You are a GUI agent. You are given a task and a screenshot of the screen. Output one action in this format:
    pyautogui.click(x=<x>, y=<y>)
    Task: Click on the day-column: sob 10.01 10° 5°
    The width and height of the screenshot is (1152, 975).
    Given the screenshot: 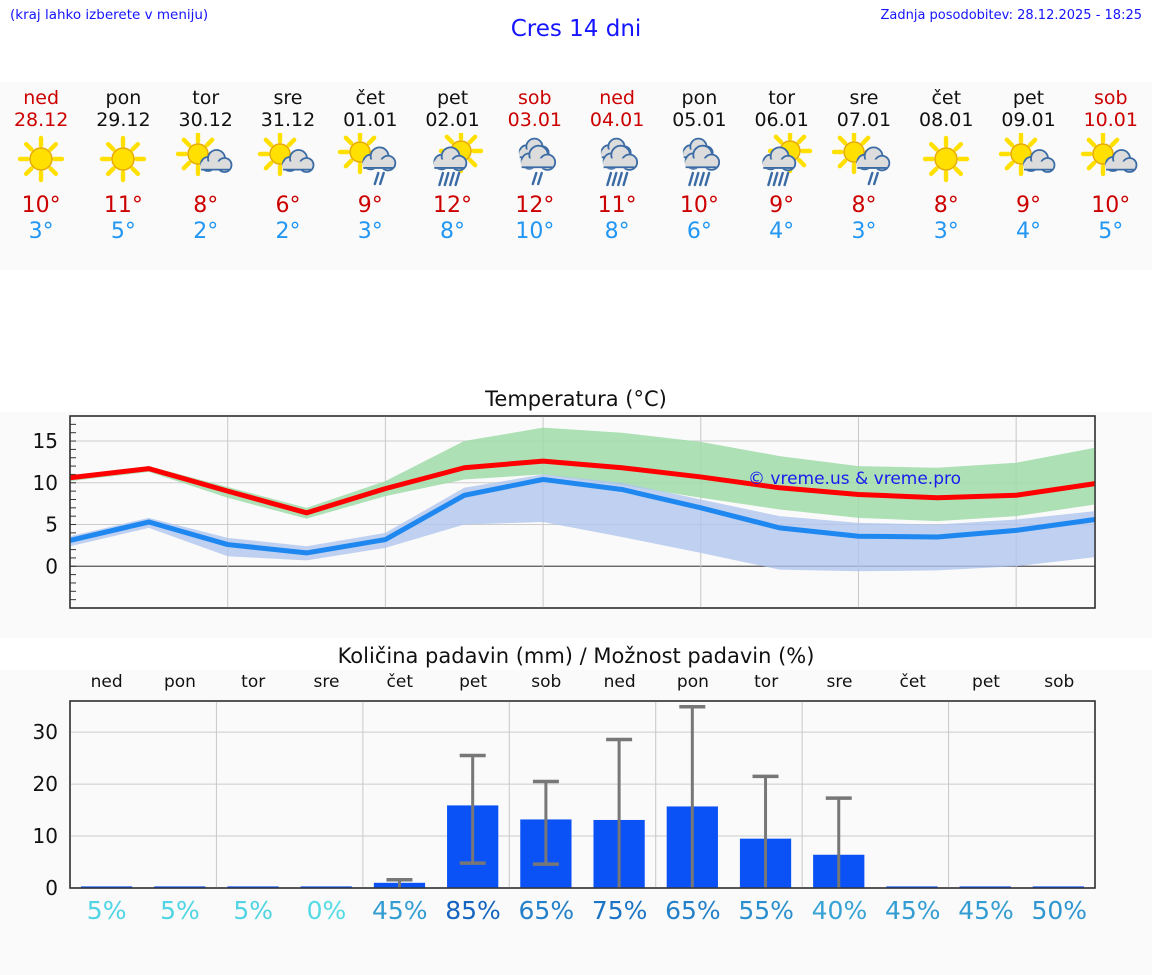 What is the action you would take?
    pyautogui.click(x=1111, y=176)
    